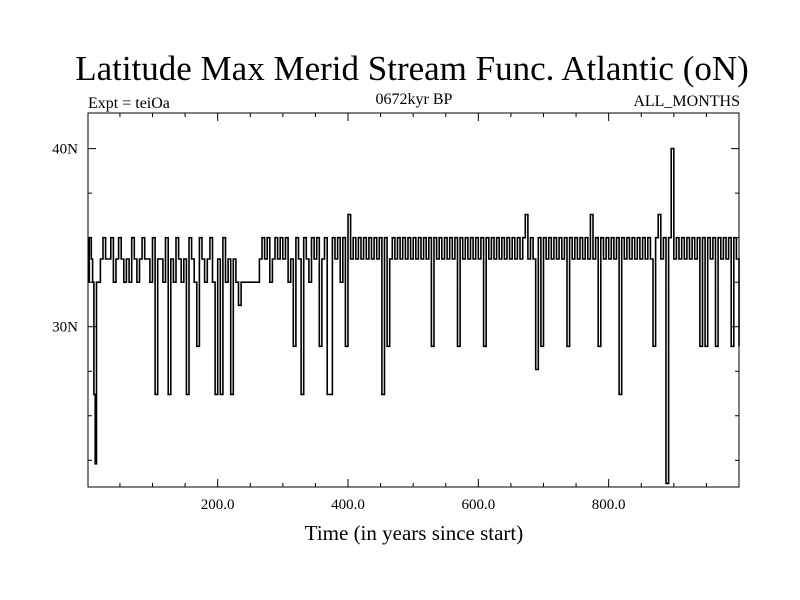 Image resolution: width=800 pixels, height=600 pixels. What do you see at coordinates (414, 99) in the screenshot?
I see `subtitle-center: 0672kyr BP` at bounding box center [414, 99].